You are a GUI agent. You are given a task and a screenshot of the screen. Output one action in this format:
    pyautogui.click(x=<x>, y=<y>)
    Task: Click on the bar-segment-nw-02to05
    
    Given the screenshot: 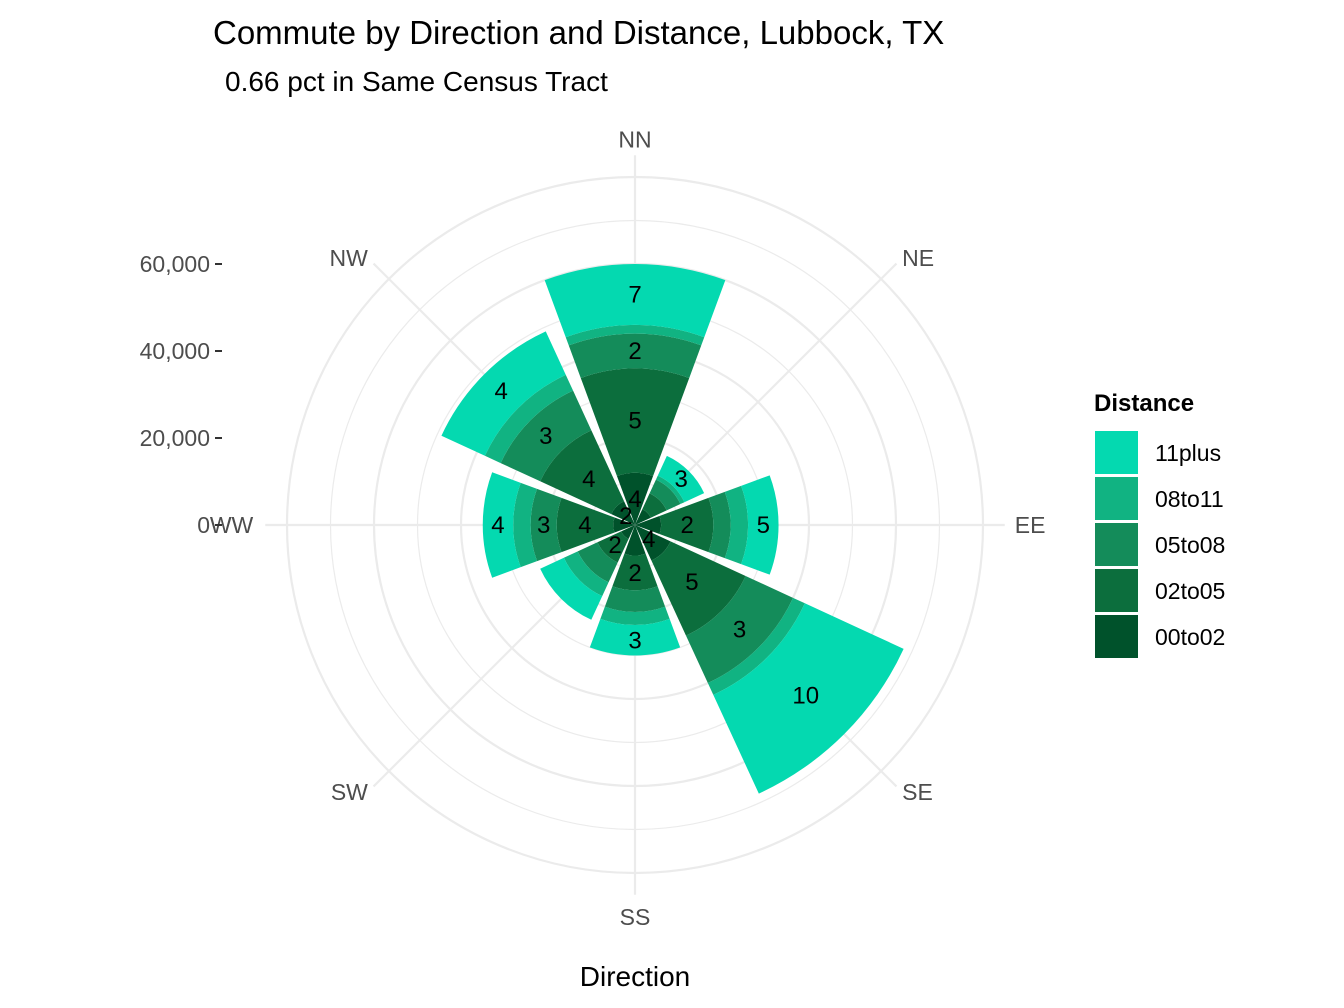 What is the action you would take?
    pyautogui.click(x=582, y=472)
    